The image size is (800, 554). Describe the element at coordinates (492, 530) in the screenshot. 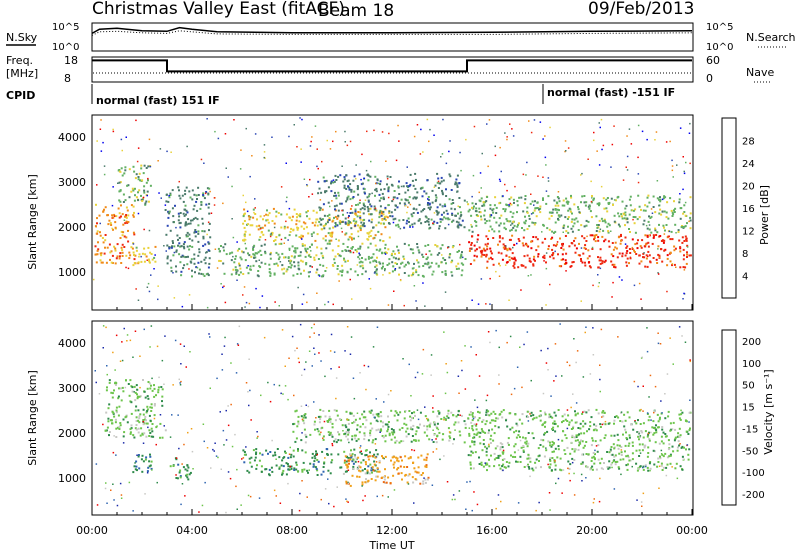

I see `xtick-16h: 16:00` at that location.